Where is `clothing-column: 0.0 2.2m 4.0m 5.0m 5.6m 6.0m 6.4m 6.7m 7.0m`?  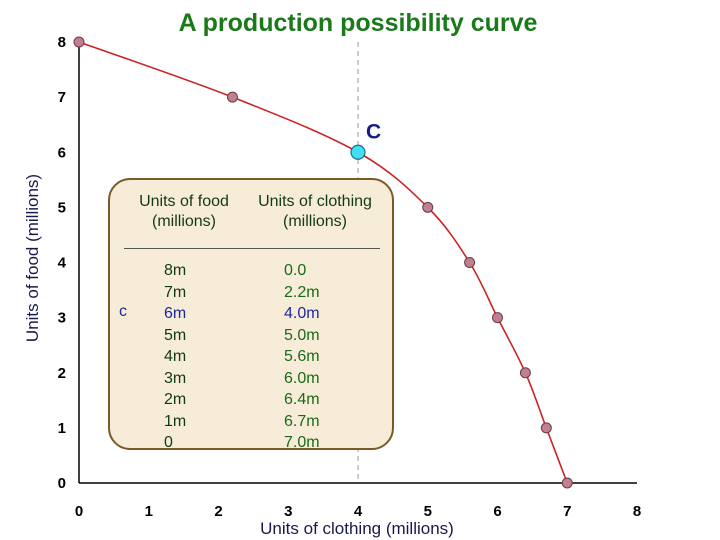
clothing-column: 0.0 2.2m 4.0m 5.0m 5.6m 6.0m 6.4m 6.7m 7.0m is located at coordinates (302, 357).